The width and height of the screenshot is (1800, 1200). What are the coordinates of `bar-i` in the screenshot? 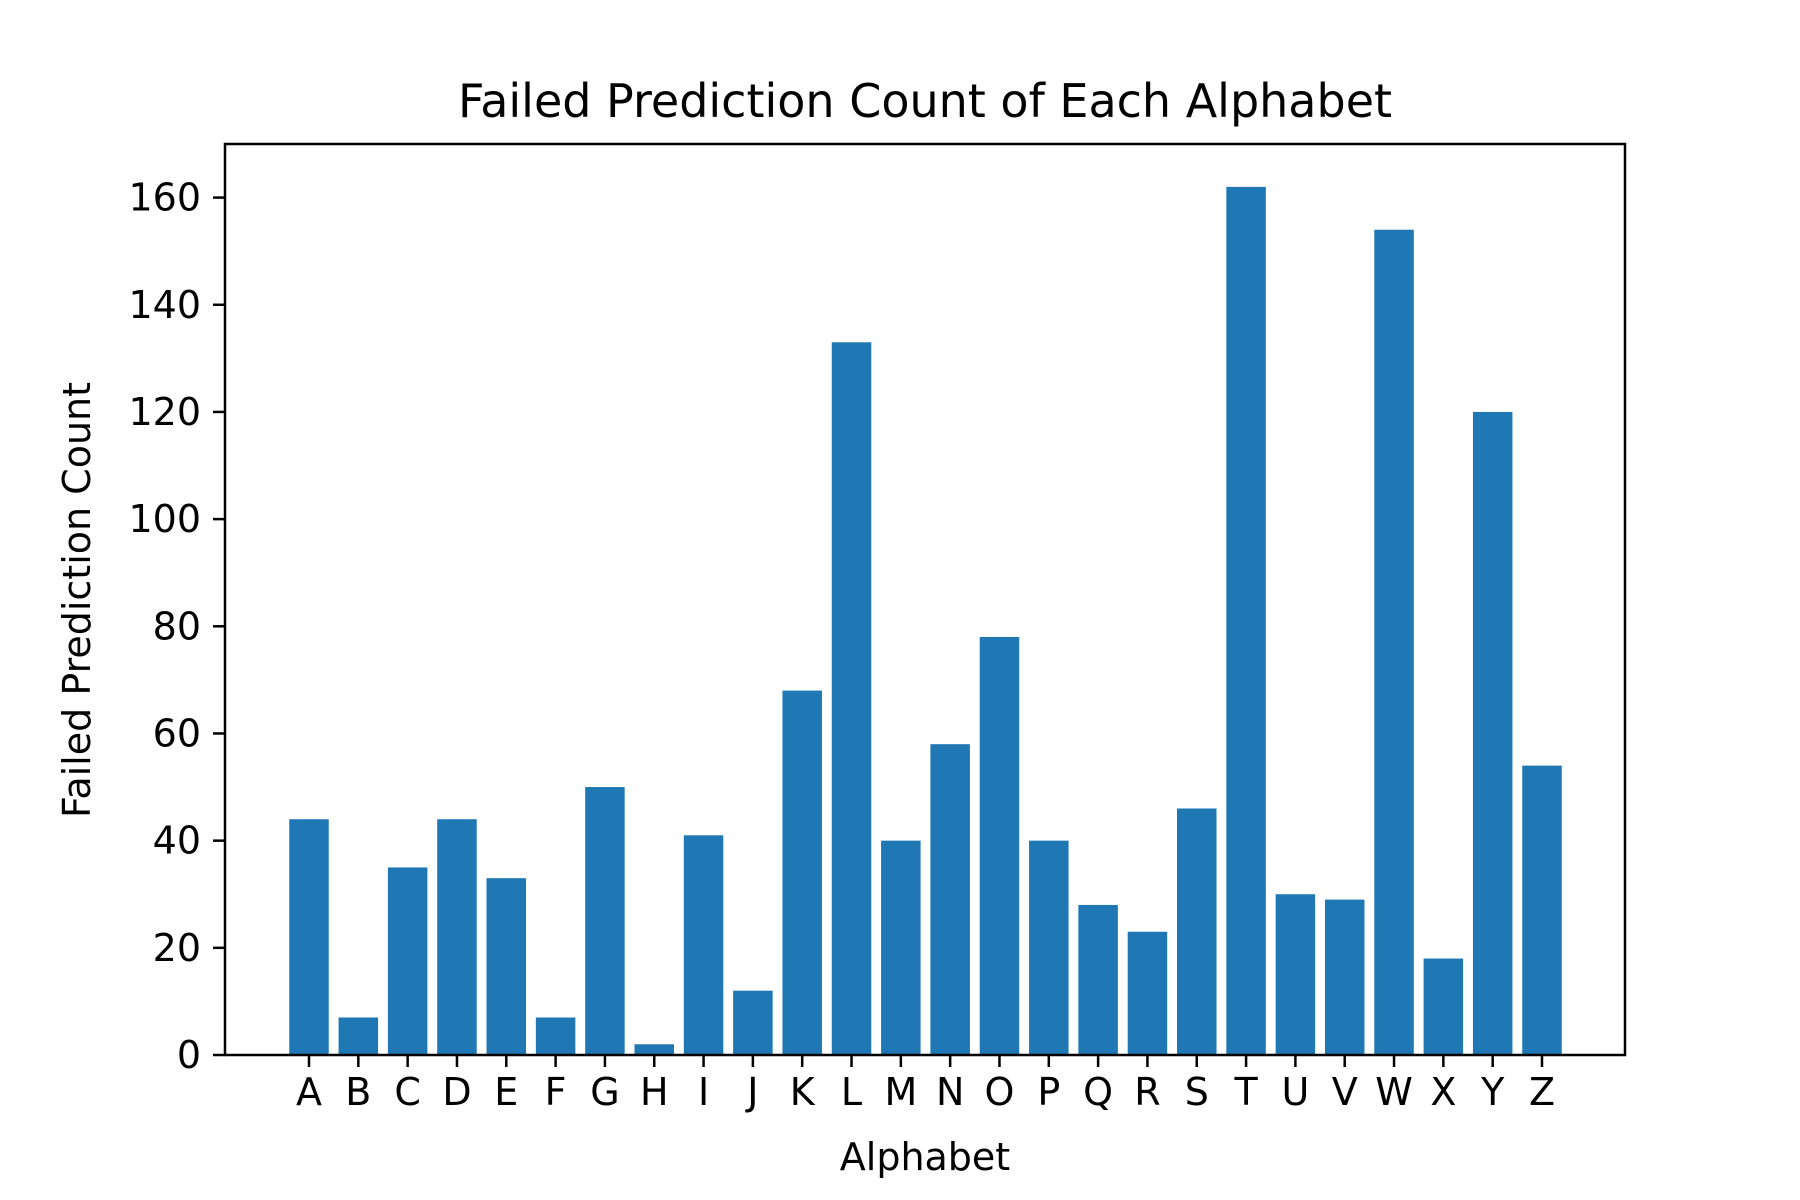 It's located at (703, 945).